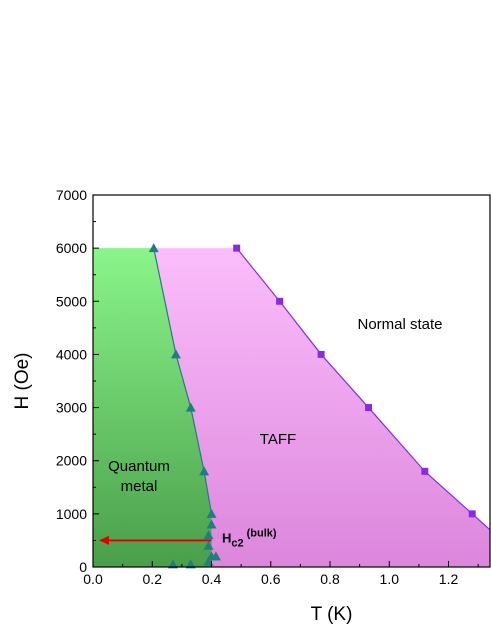  What do you see at coordinates (155, 540) in the screenshot?
I see `hc2-arrow` at bounding box center [155, 540].